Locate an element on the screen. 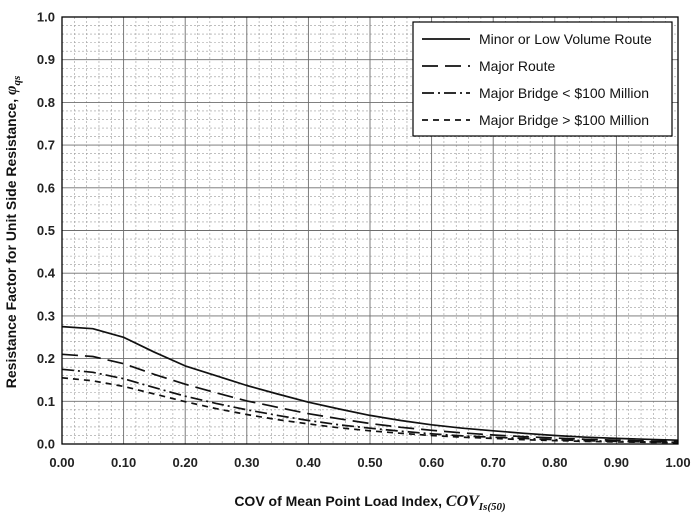 The width and height of the screenshot is (700, 520). legend-label-4: Major Bridge > $100 Million is located at coordinates (564, 120).